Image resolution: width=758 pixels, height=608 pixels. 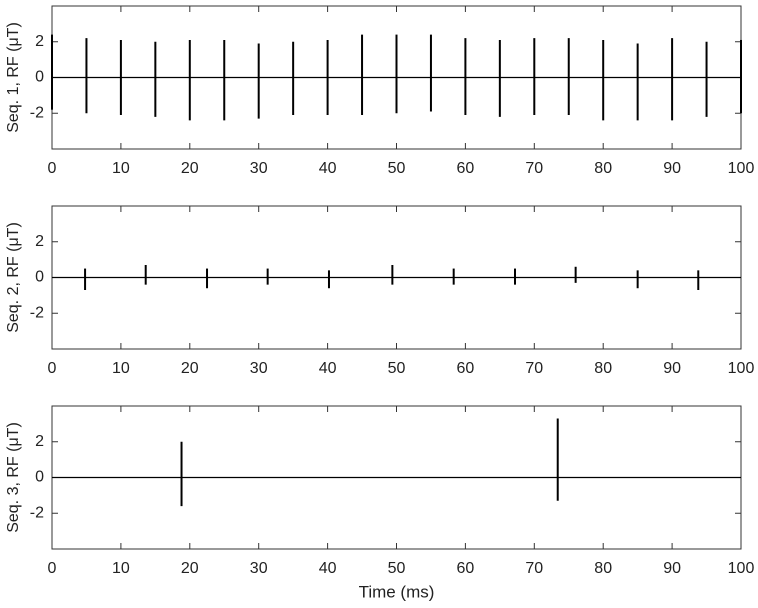 What do you see at coordinates (13, 77) in the screenshot?
I see `y-axis-label: Seq. 1, RF (μT)` at bounding box center [13, 77].